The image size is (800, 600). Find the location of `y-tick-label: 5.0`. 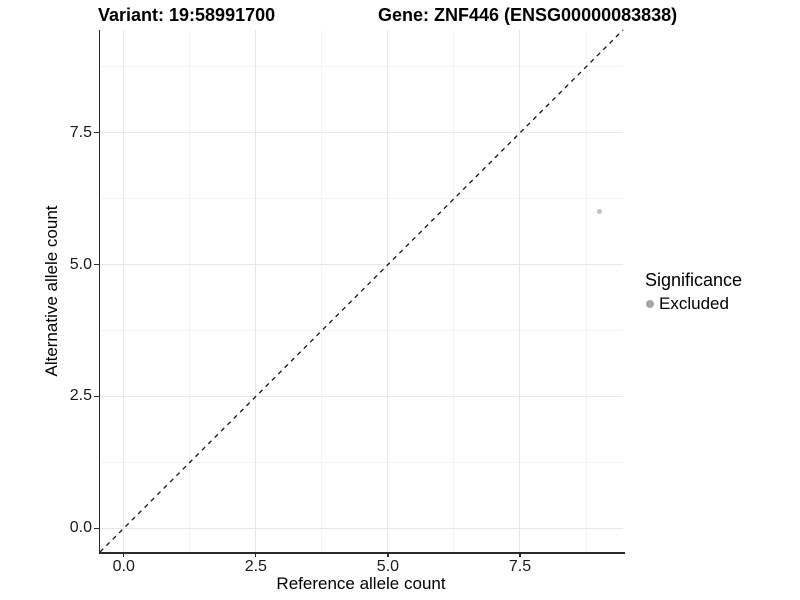

y-tick-label: 5.0 is located at coordinates (80, 264).